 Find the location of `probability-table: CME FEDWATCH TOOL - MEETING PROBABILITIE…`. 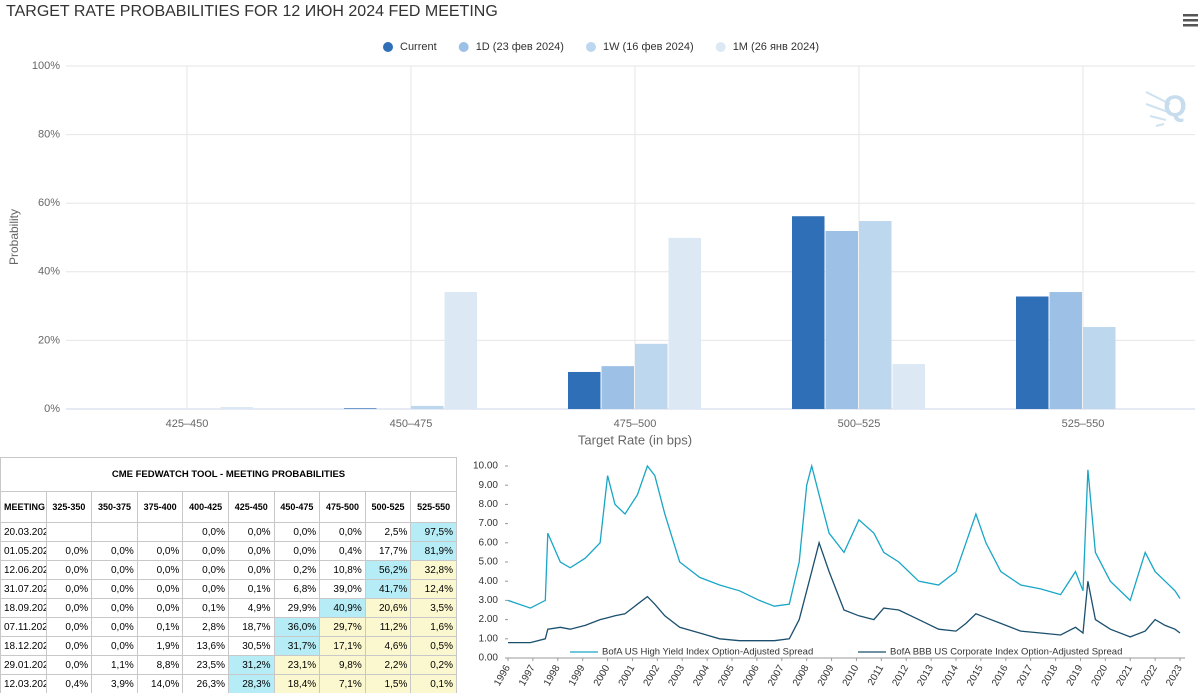

probability-table: CME FEDWATCH TOOL - MEETING PROBABILITIE… is located at coordinates (228, 575).